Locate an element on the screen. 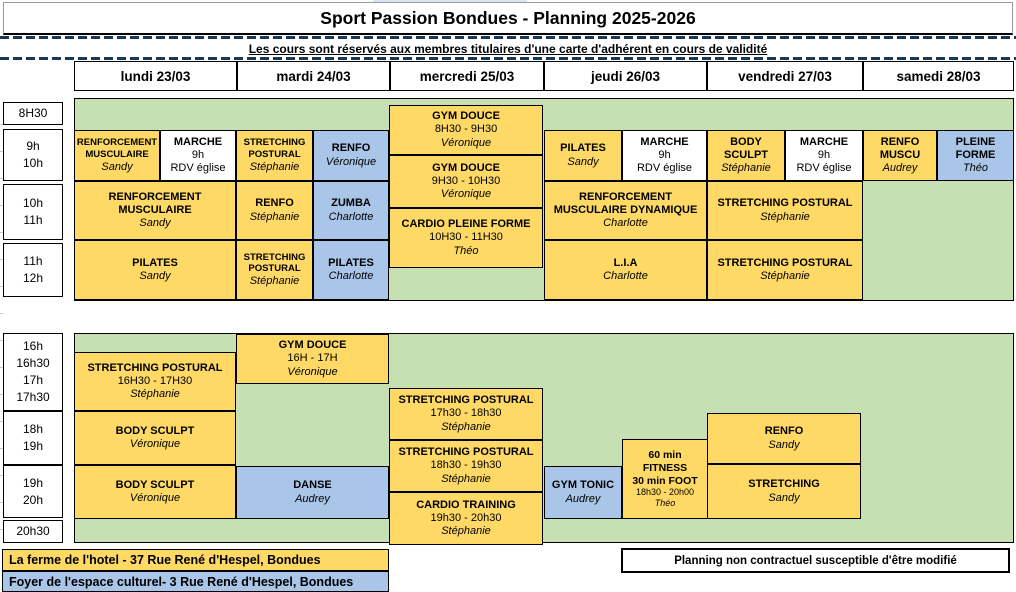 This screenshot has height=592, width=1016. class-box: CARDIO PLEINE FORME 10H30 - 11H30 Théo is located at coordinates (466, 238).